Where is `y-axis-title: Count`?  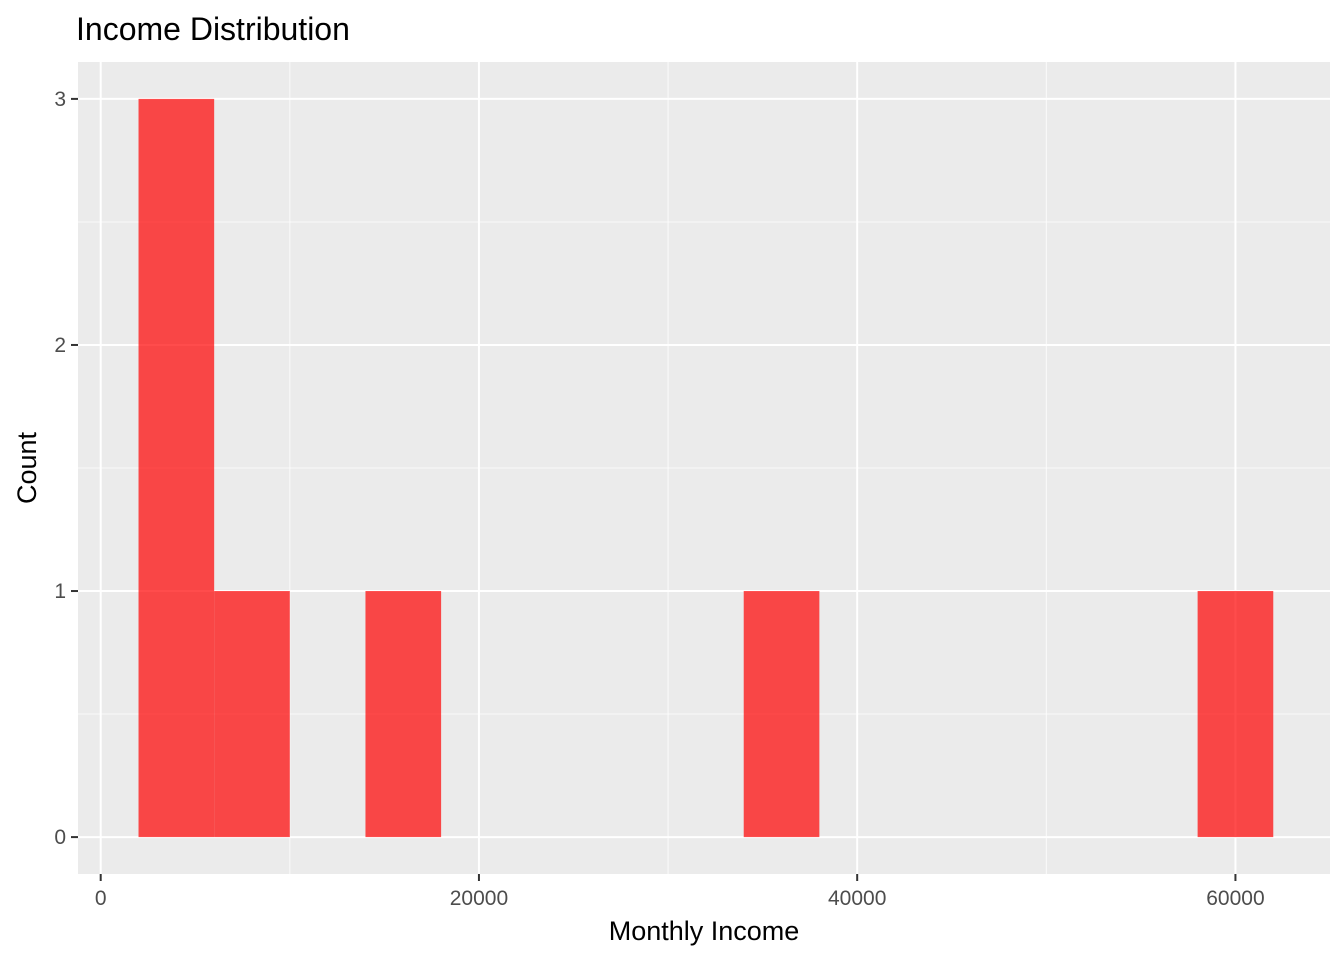
y-axis-title: Count is located at coordinates (27, 467).